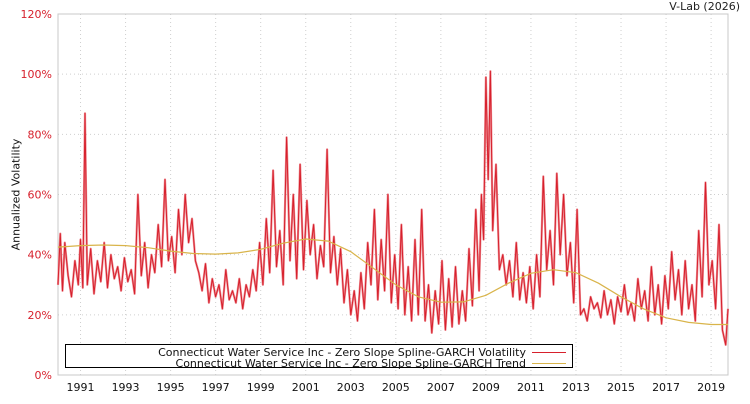 The image size is (750, 404). Describe the element at coordinates (441, 387) in the screenshot. I see `x-tick-label: 2007` at that location.